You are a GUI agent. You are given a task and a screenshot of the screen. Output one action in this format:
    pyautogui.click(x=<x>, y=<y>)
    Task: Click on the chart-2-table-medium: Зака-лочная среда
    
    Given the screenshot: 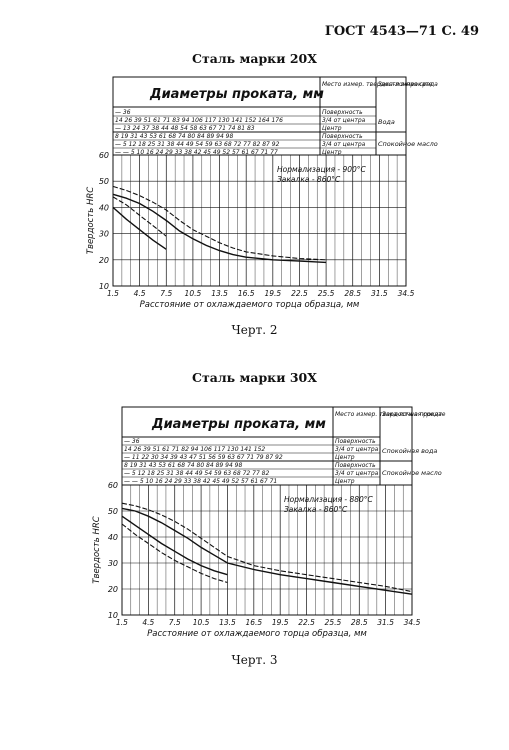 What is the action you would take?
    pyautogui.click(x=412, y=414)
    